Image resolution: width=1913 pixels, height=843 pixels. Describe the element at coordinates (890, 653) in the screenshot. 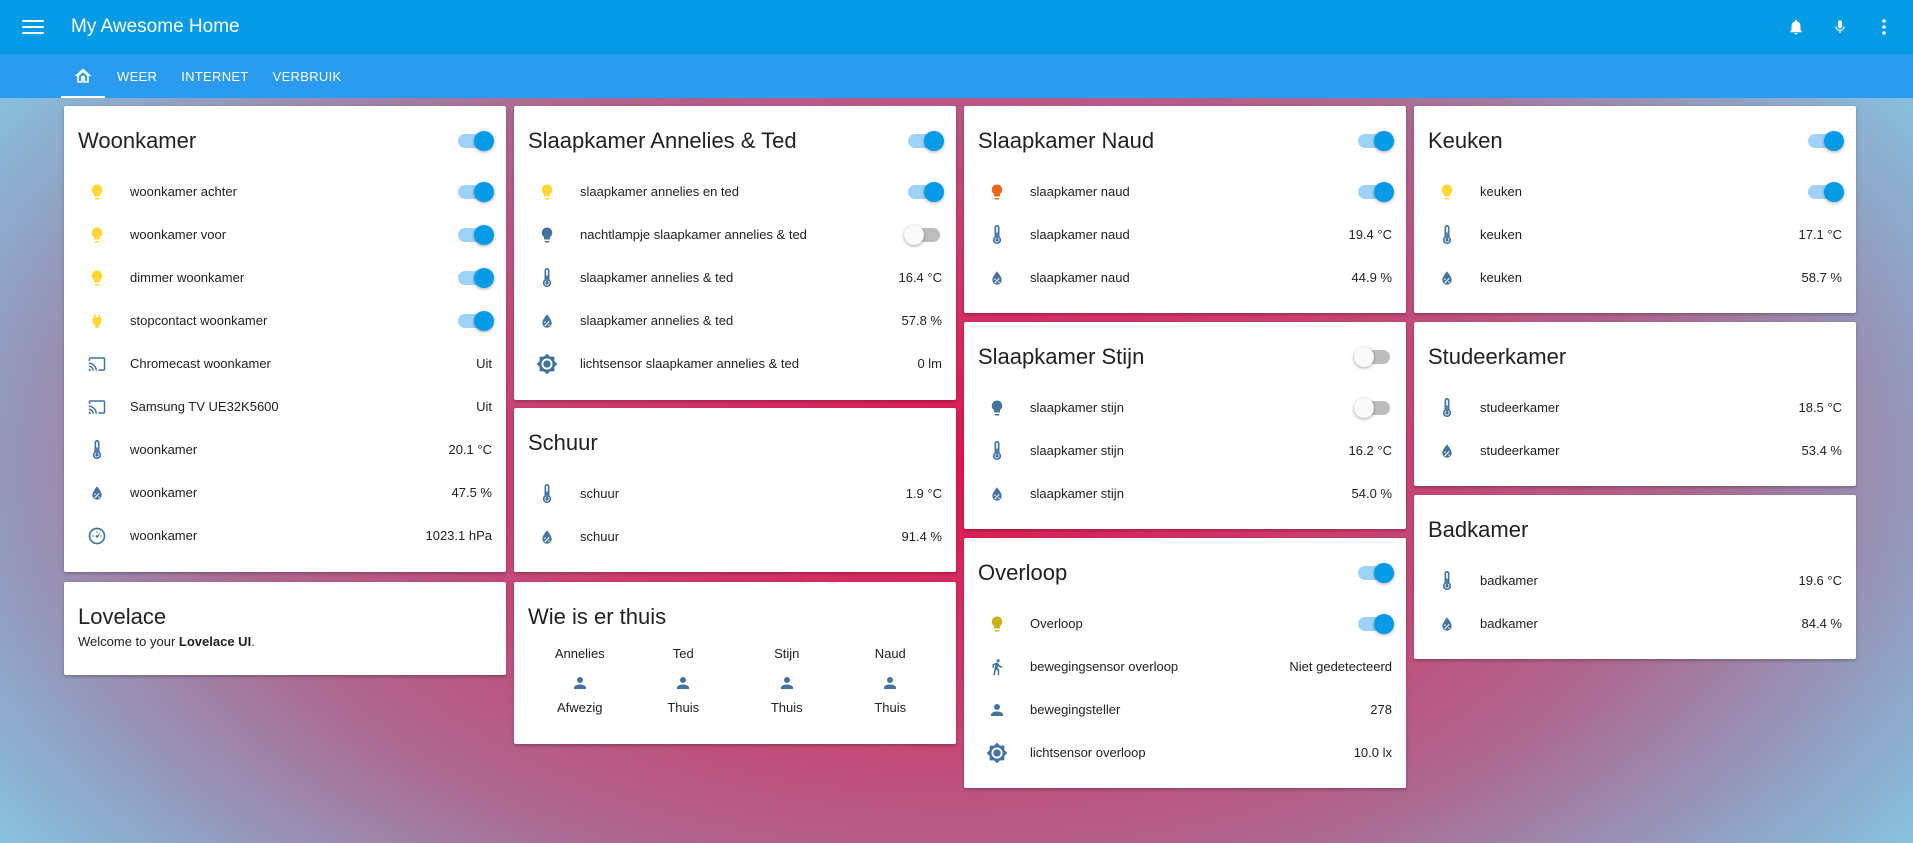

I see `person-name: Naud` at that location.